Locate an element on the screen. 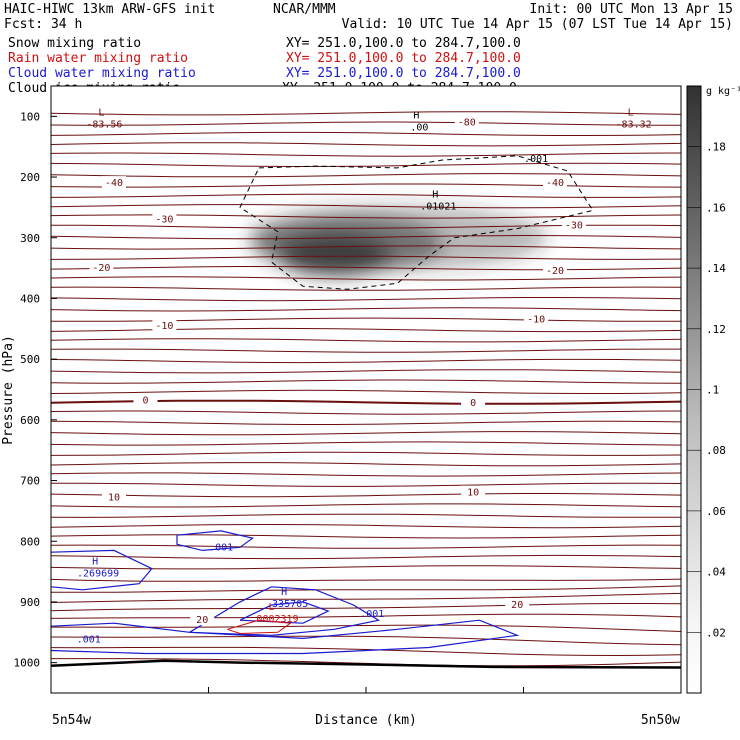 This screenshot has width=740, height=740. y-axis-label: Pressure (hPa) is located at coordinates (8, 390).